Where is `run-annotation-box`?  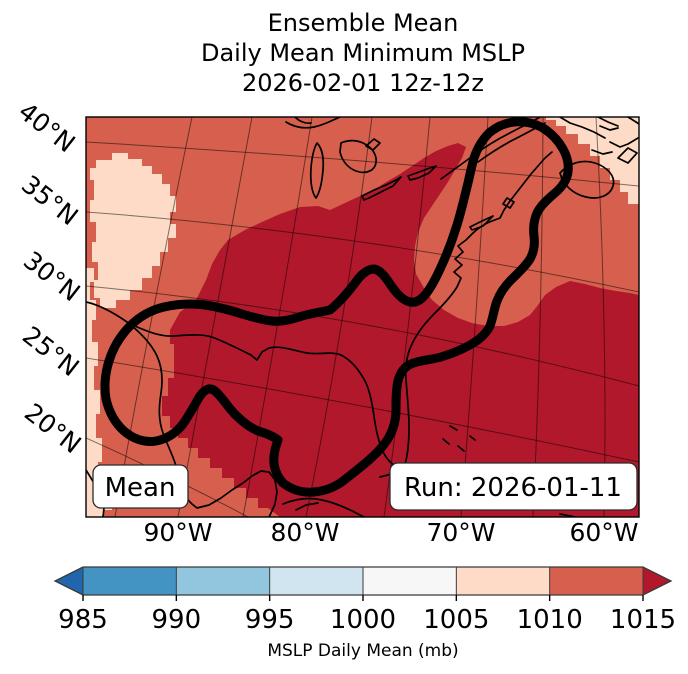 run-annotation-box is located at coordinates (513, 486).